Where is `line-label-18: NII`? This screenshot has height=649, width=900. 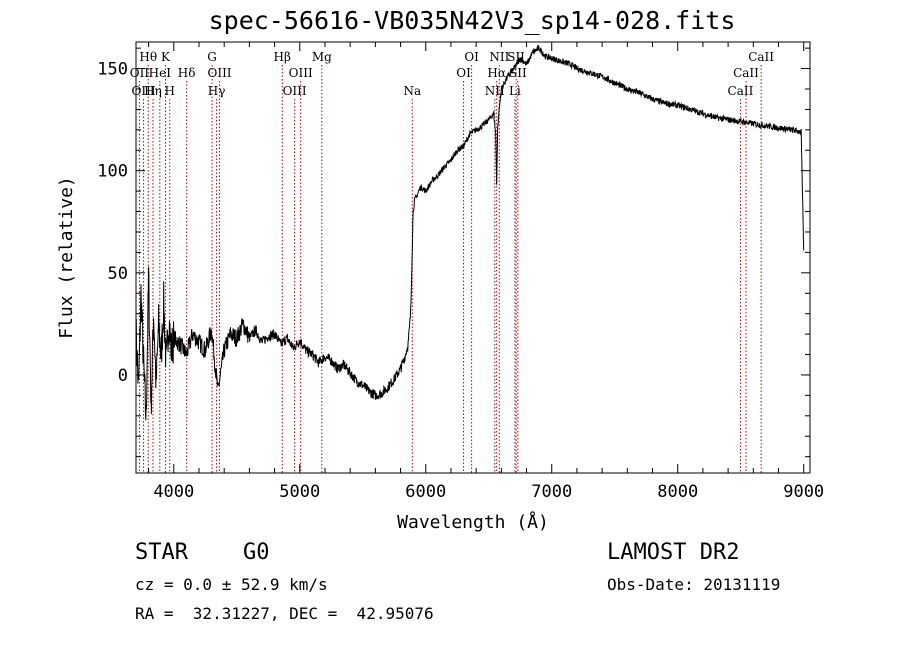
line-label-18: NII is located at coordinates (499, 57).